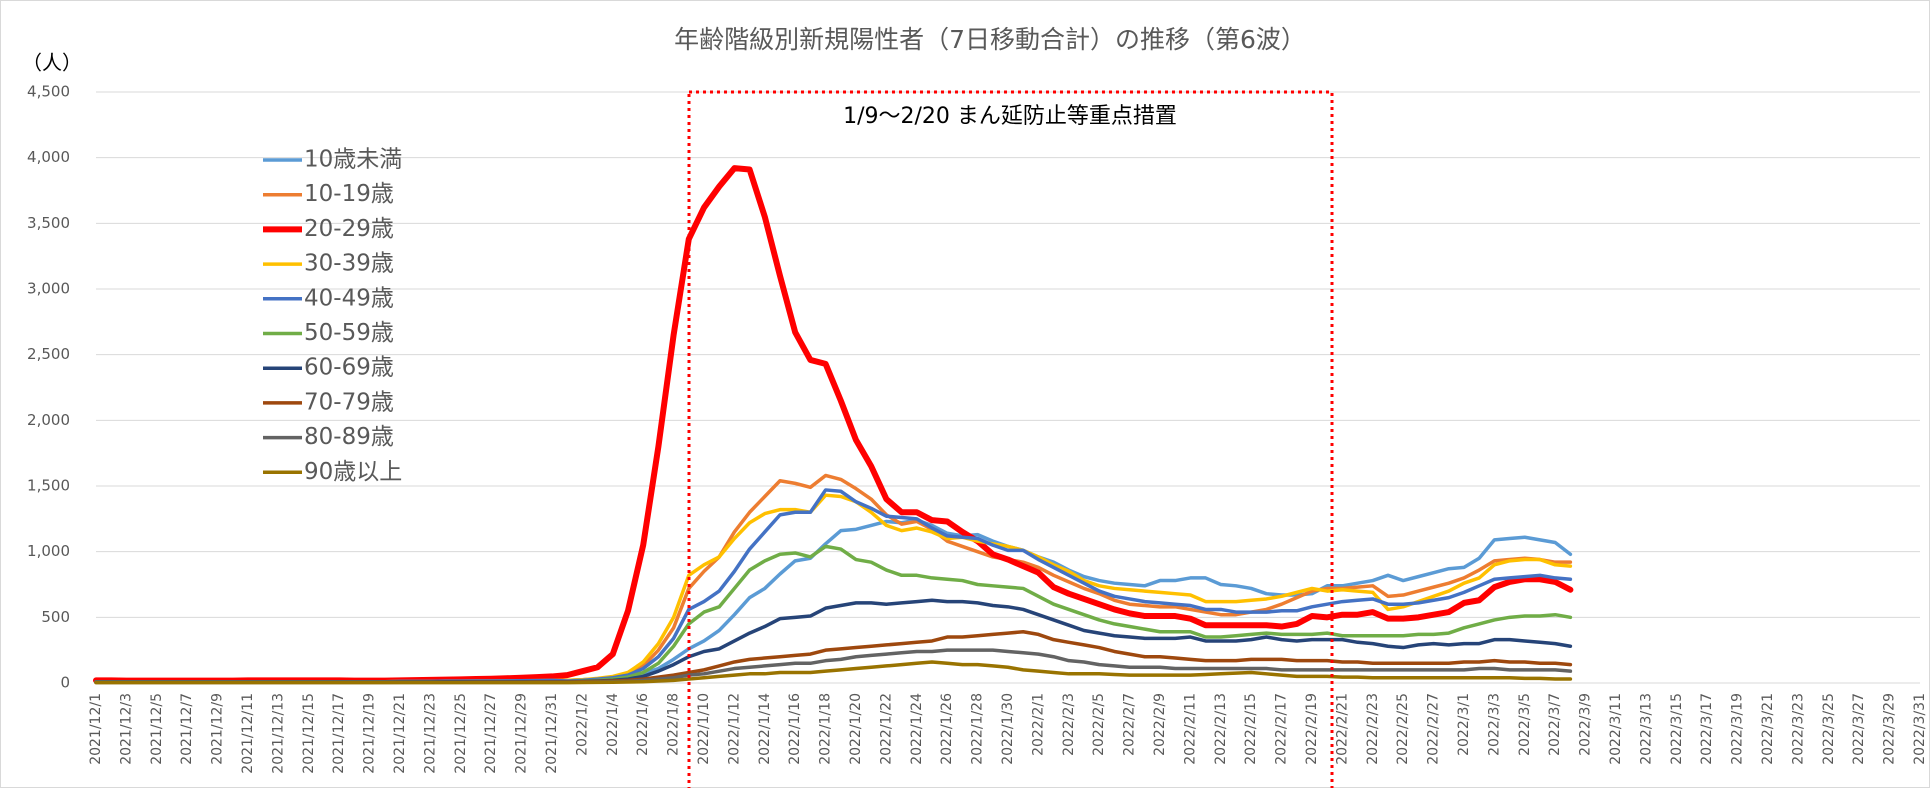  I want to click on x-tick-label: 2022/3/27, so click(1859, 729).